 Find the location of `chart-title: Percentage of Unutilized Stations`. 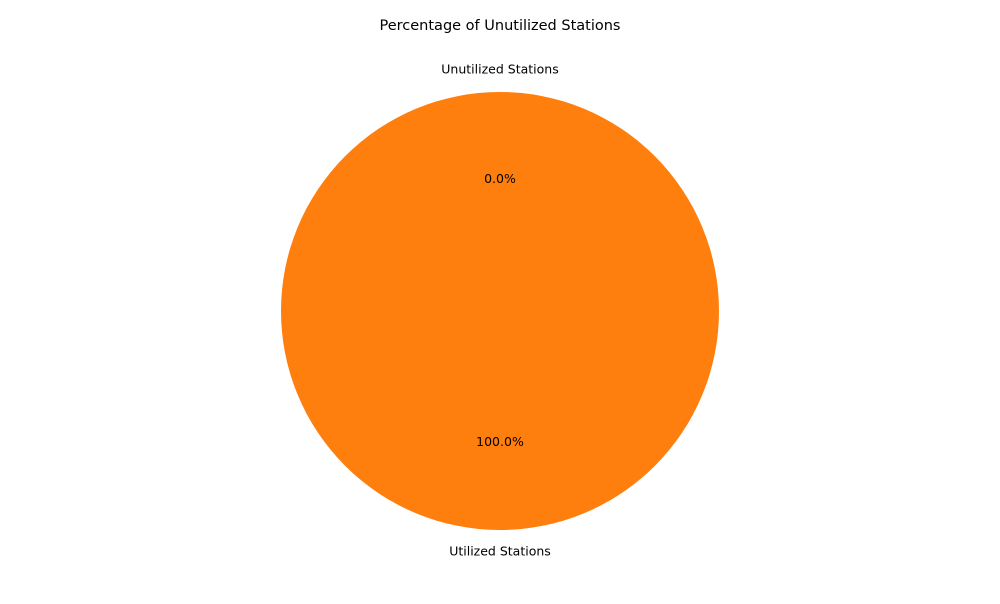

chart-title: Percentage of Unutilized Stations is located at coordinates (500, 26).